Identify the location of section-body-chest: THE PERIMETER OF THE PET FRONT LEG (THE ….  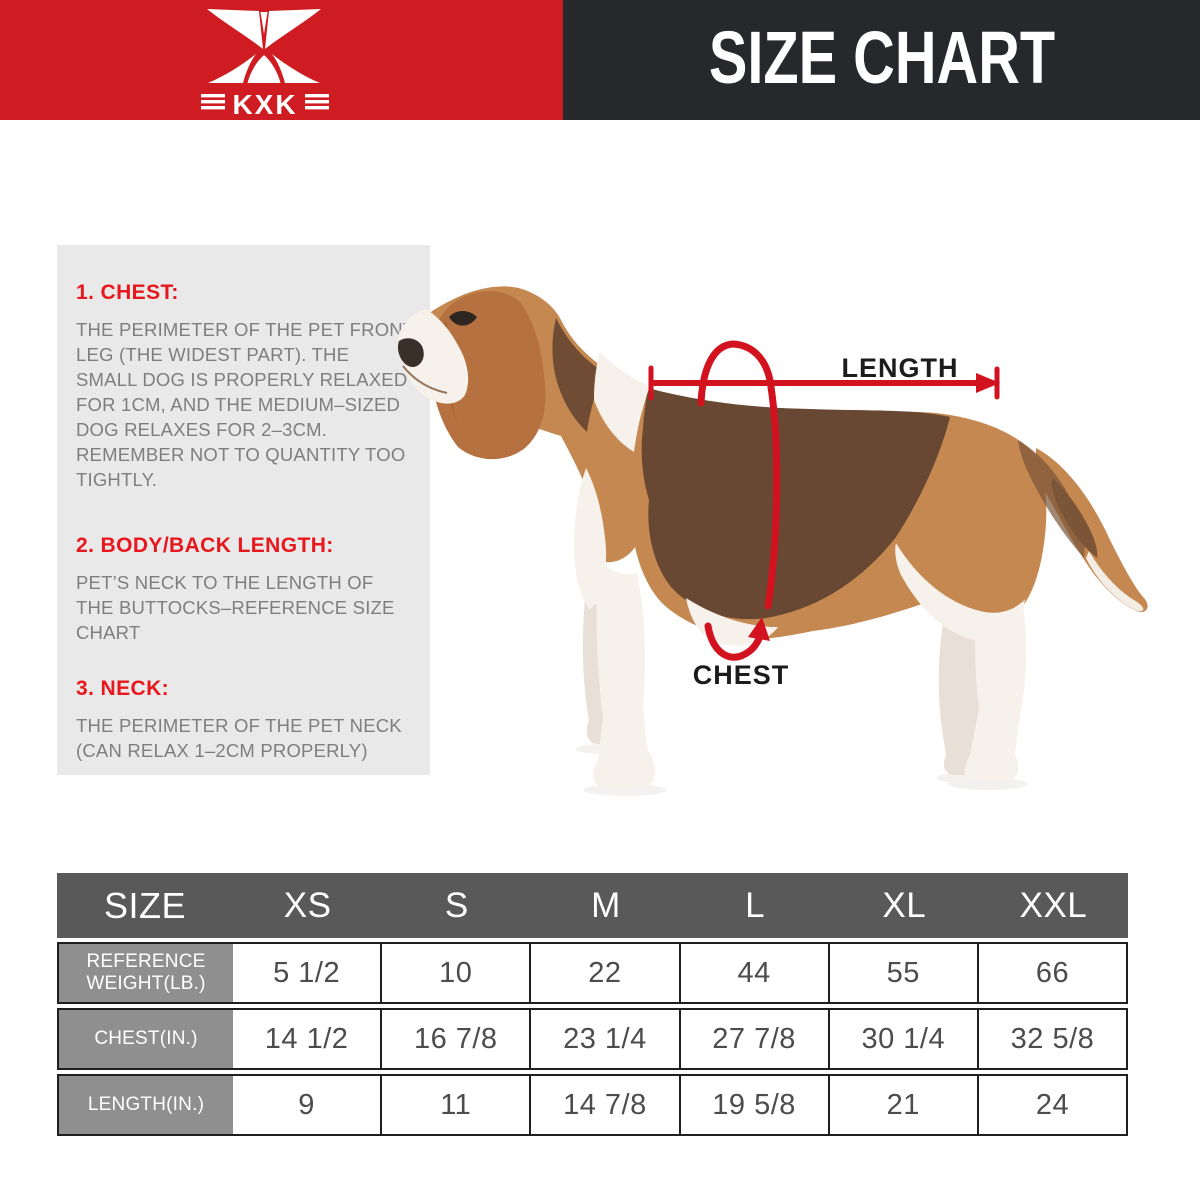
(245, 404).